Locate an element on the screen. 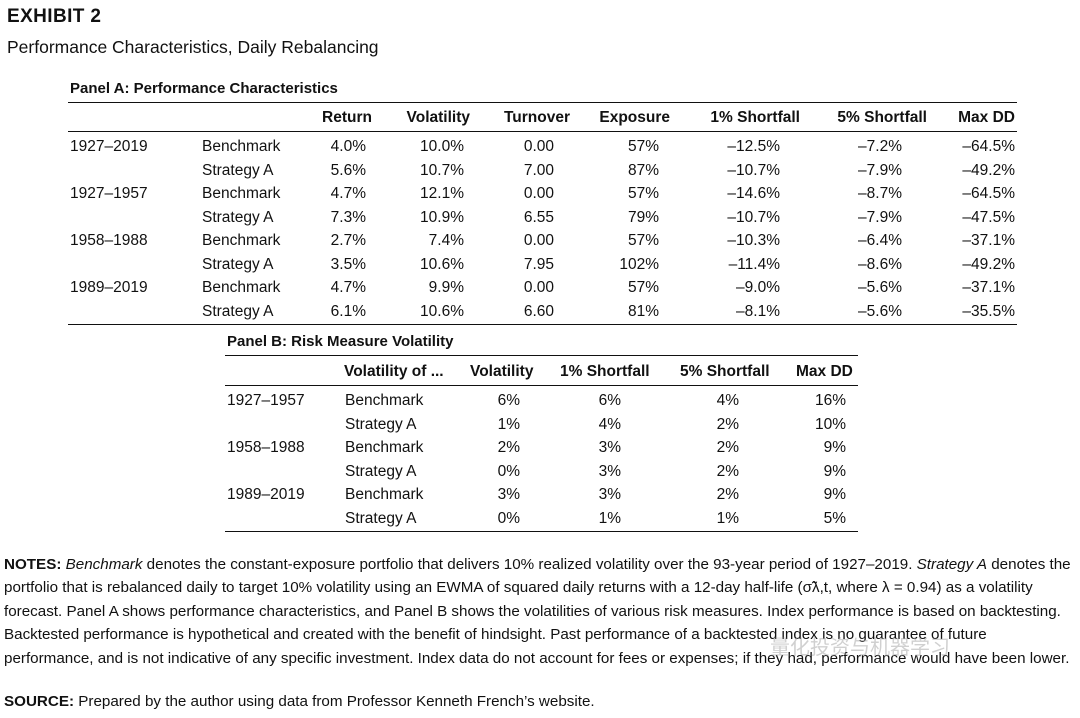 This screenshot has width=1080, height=718. panel-a-cell: 7.95 is located at coordinates (538, 264).